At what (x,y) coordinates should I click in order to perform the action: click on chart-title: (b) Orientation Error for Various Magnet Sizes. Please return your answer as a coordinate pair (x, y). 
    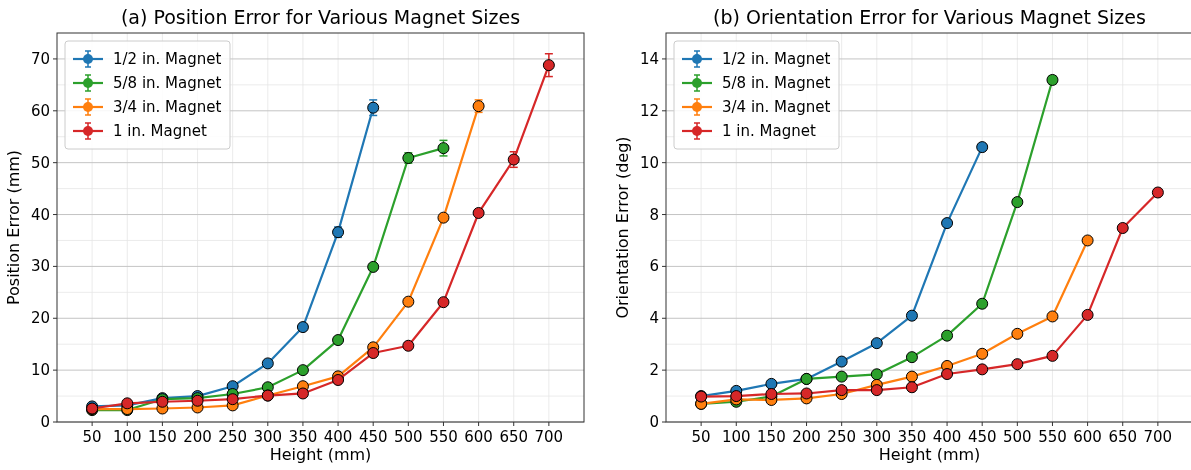
    Looking at the image, I should click on (929, 17).